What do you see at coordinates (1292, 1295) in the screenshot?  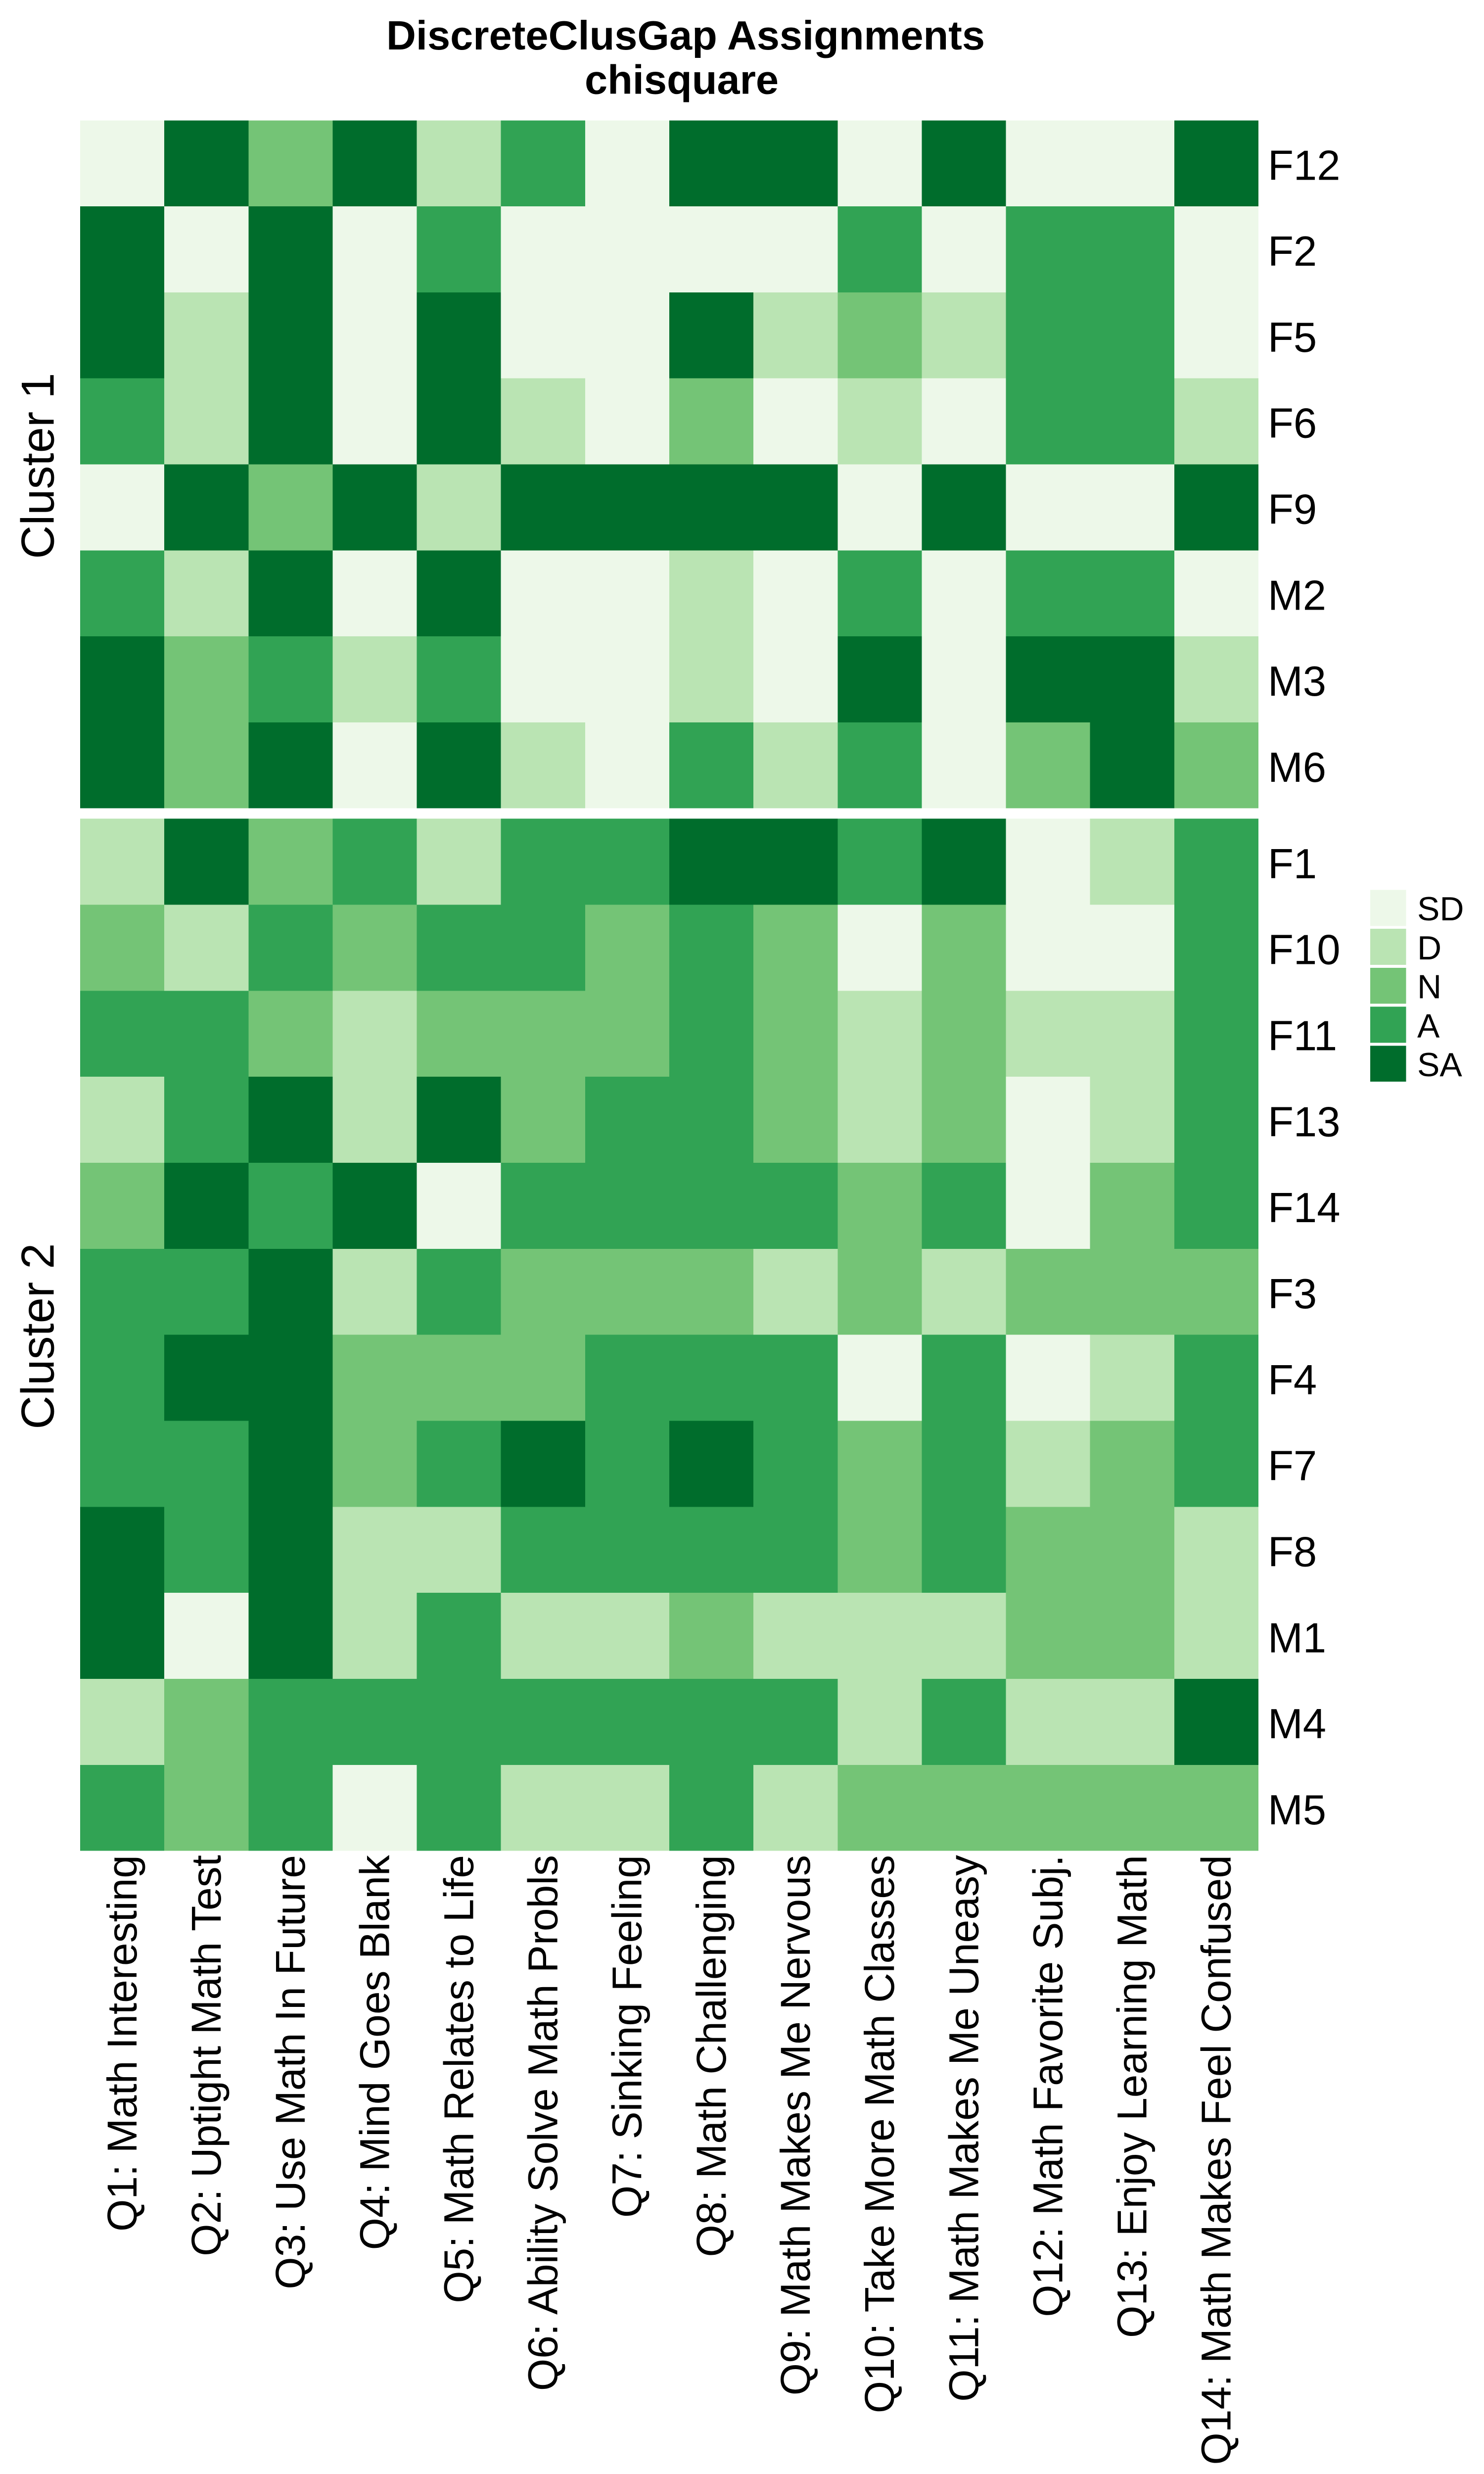 I see `svg-text: F3` at bounding box center [1292, 1295].